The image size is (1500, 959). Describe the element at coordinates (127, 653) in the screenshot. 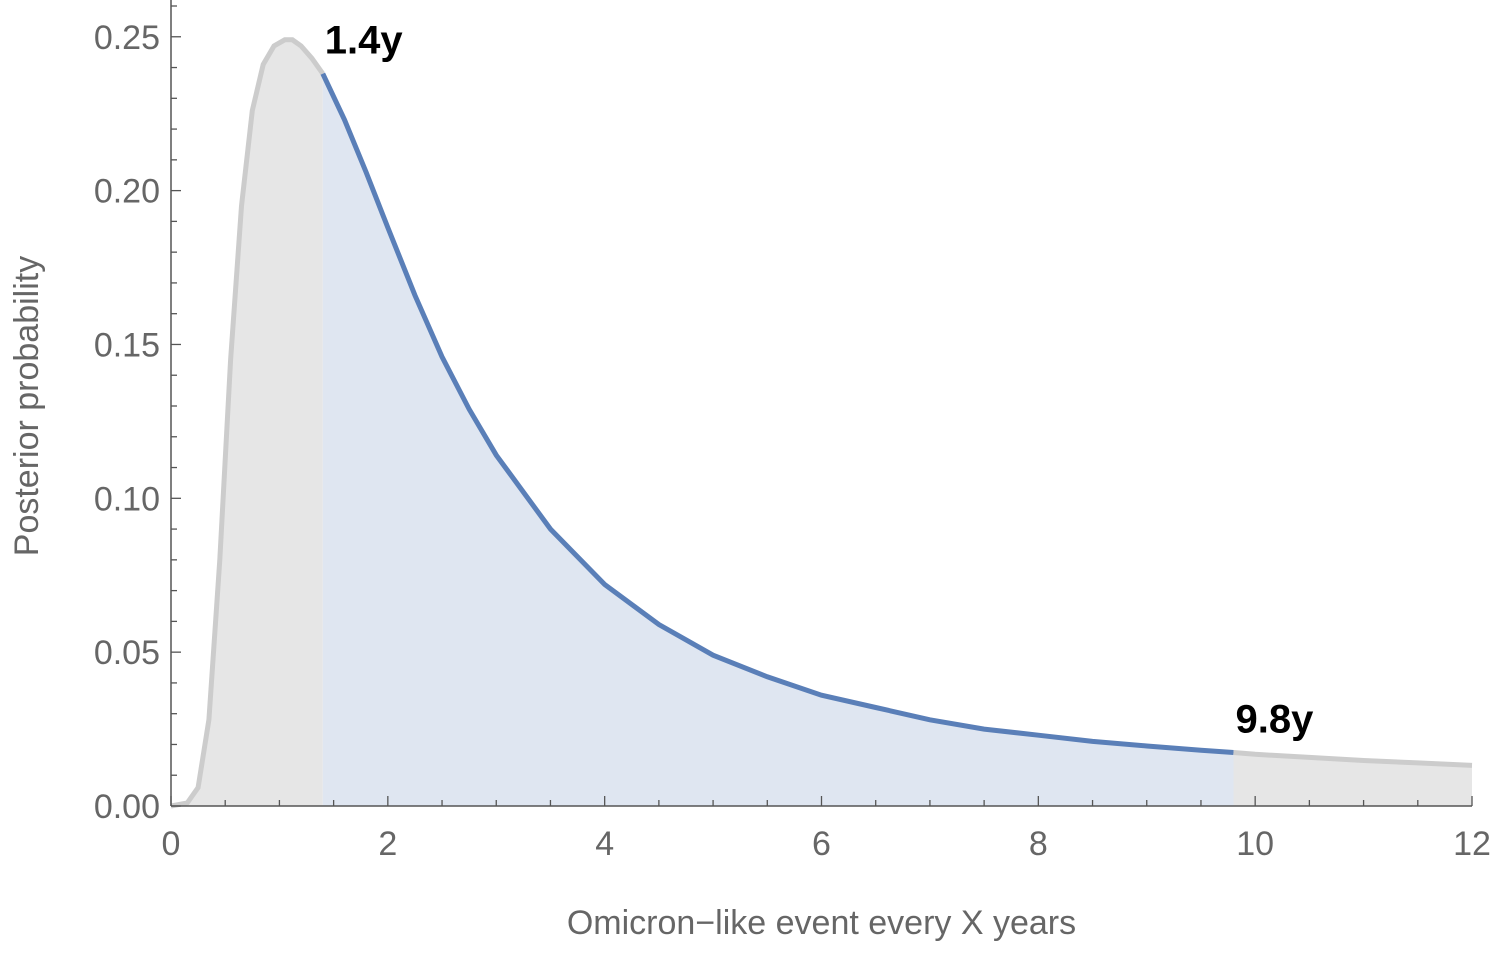

I see `y-tick-label: 0.05` at that location.